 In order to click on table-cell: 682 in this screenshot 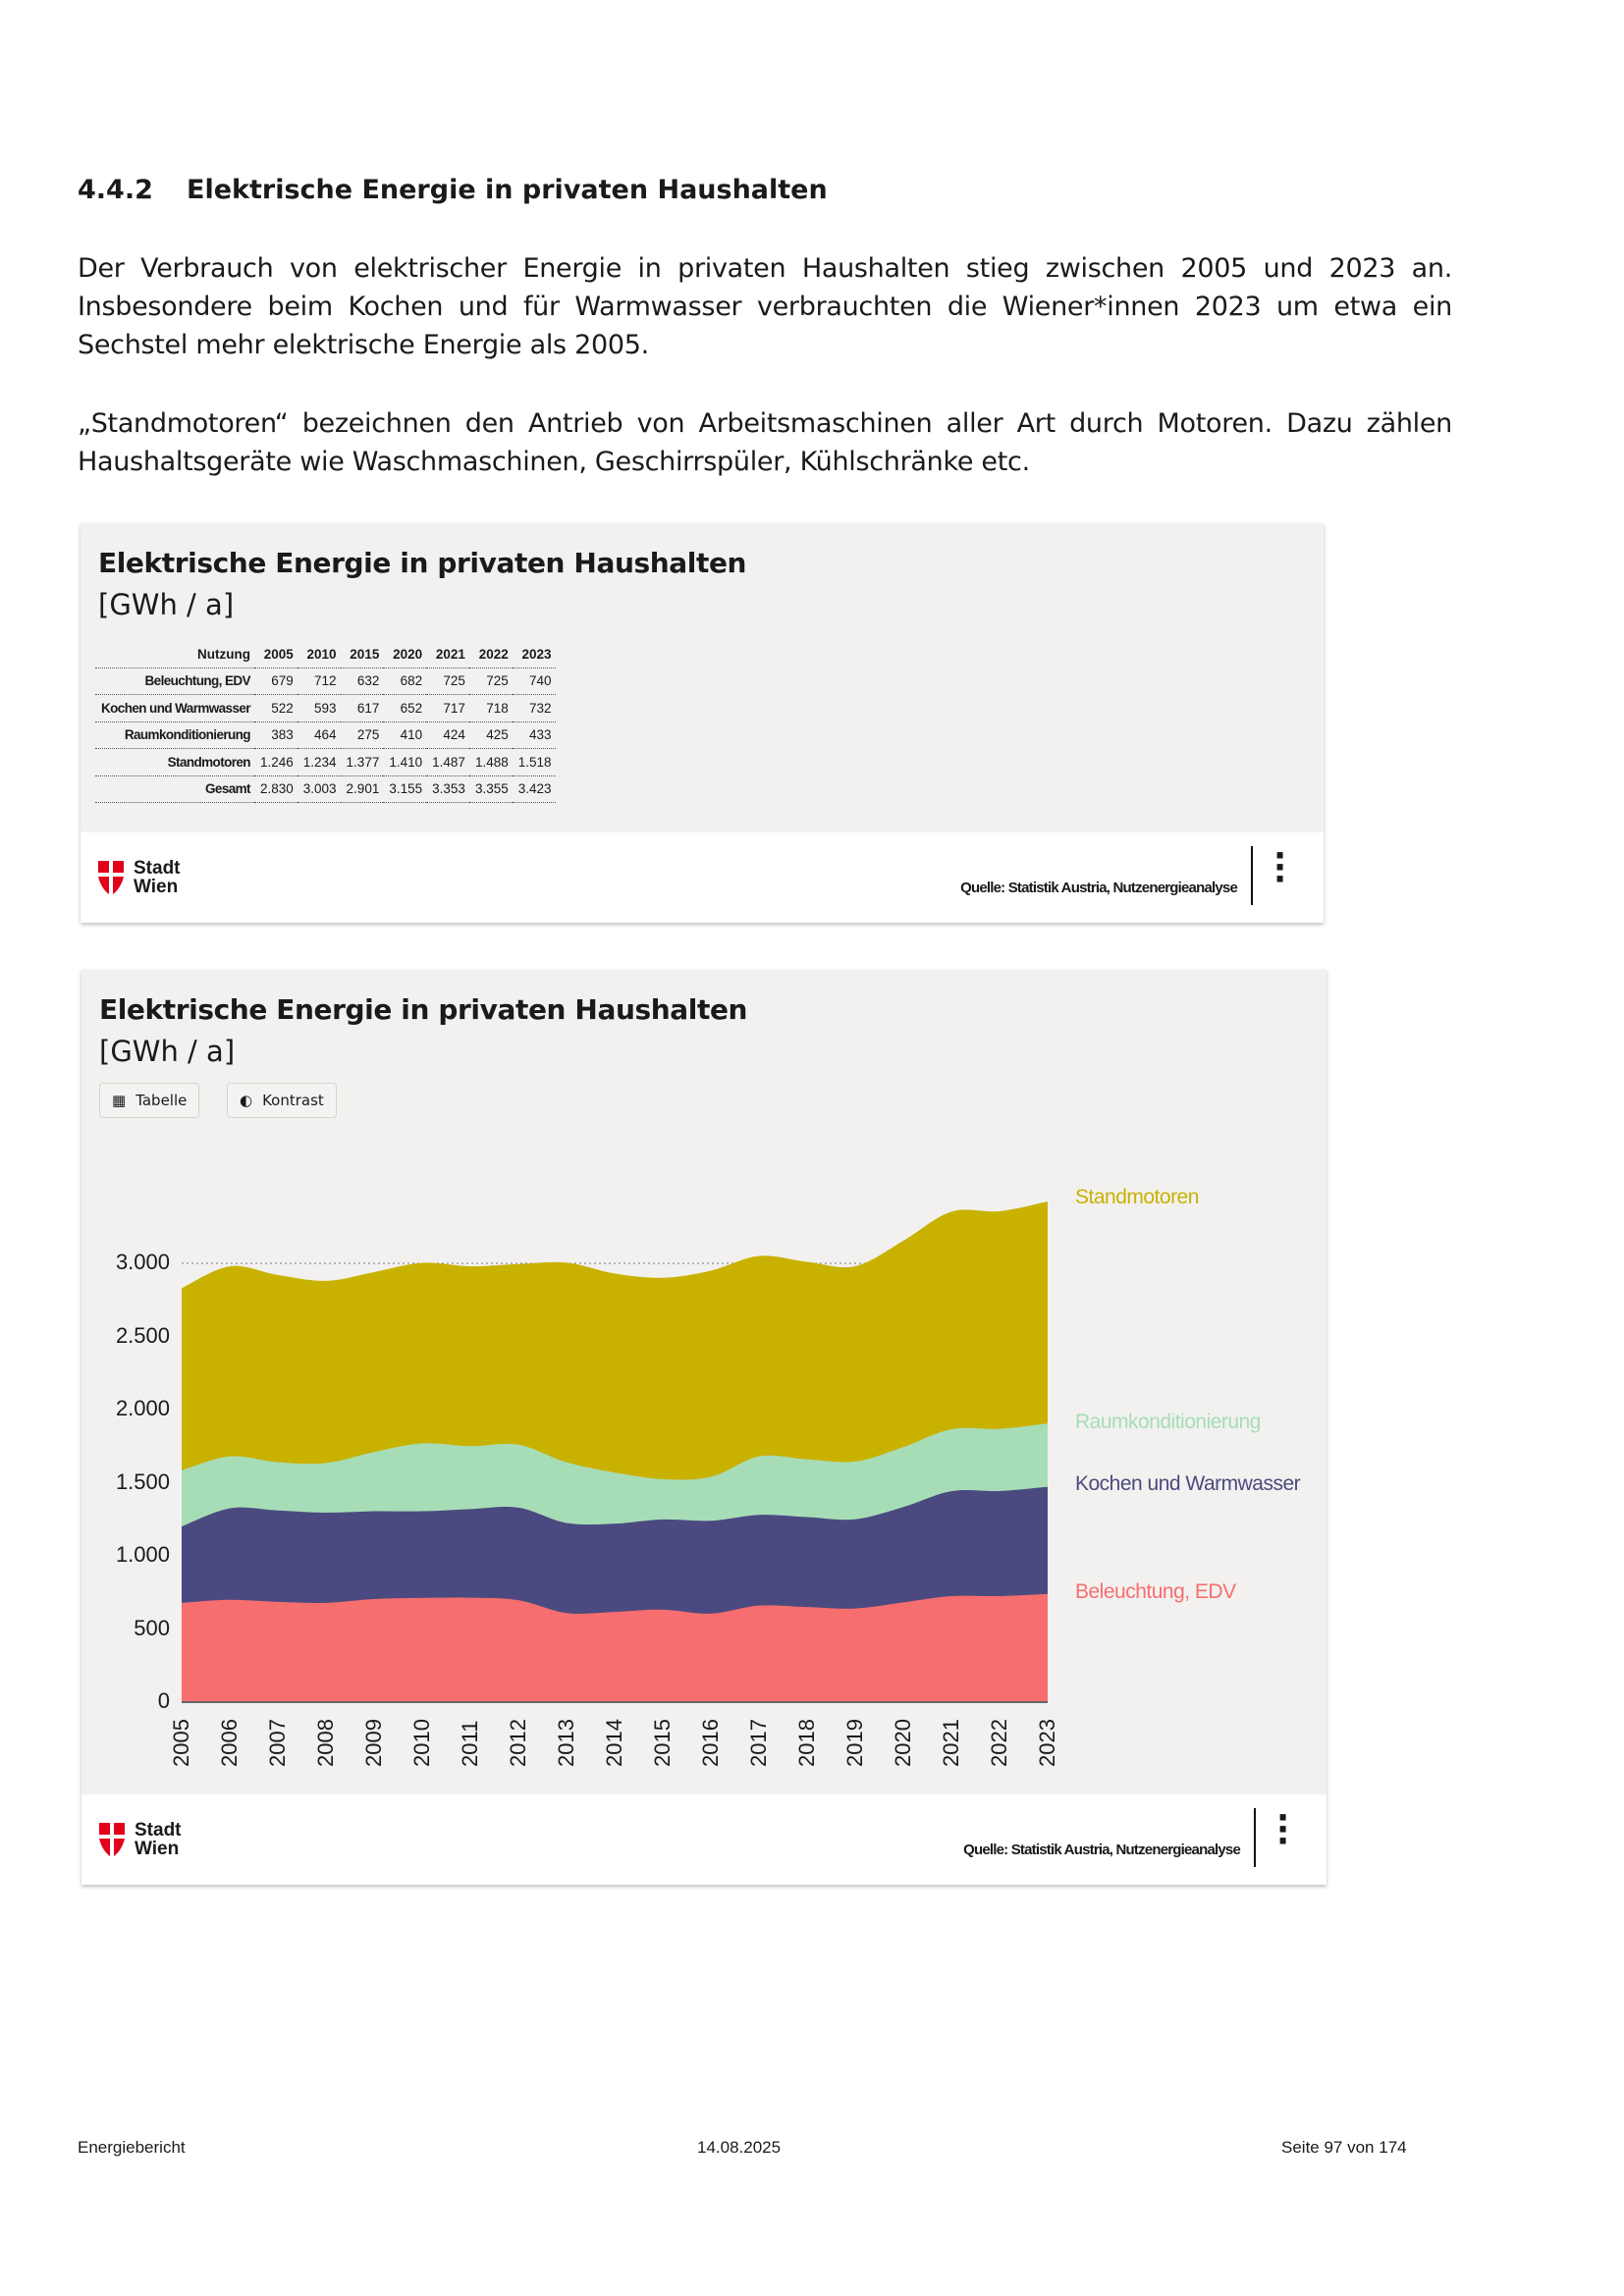, I will do `click(405, 681)`.